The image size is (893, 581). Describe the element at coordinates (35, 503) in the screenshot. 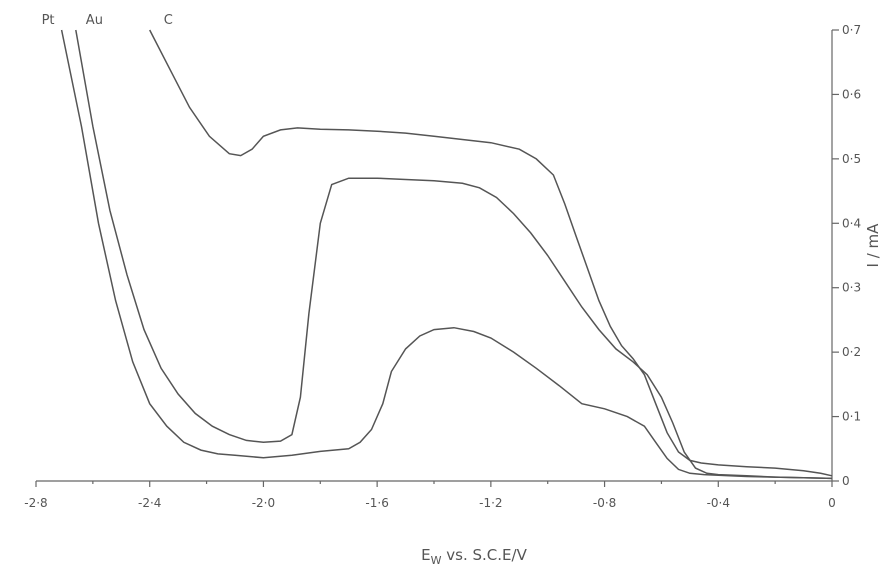

I see `x-tick-label: -2·8` at that location.